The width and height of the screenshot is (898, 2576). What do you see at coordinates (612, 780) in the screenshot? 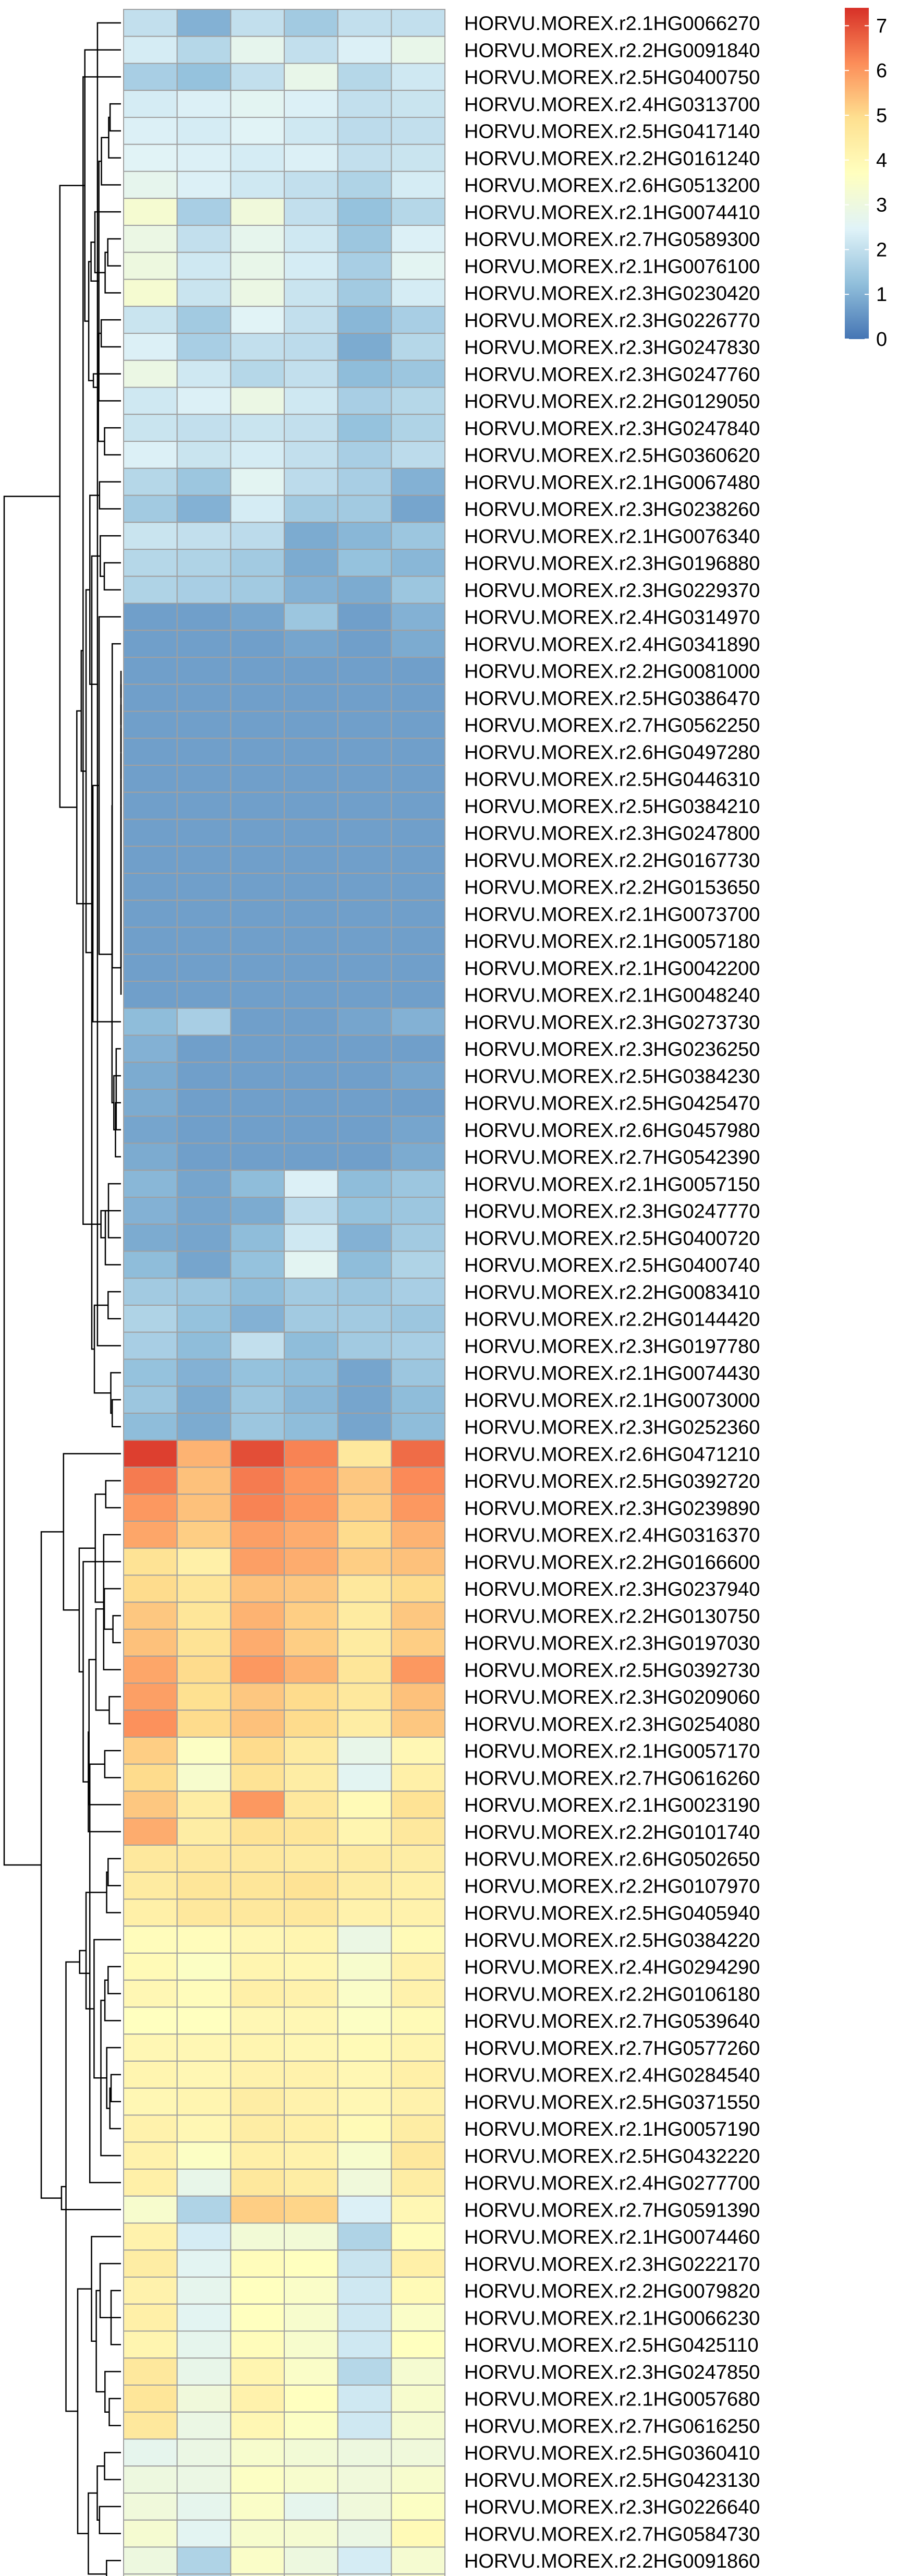
I see `row-label: HORVU.MOREX.r2.5HG0446310` at bounding box center [612, 780].